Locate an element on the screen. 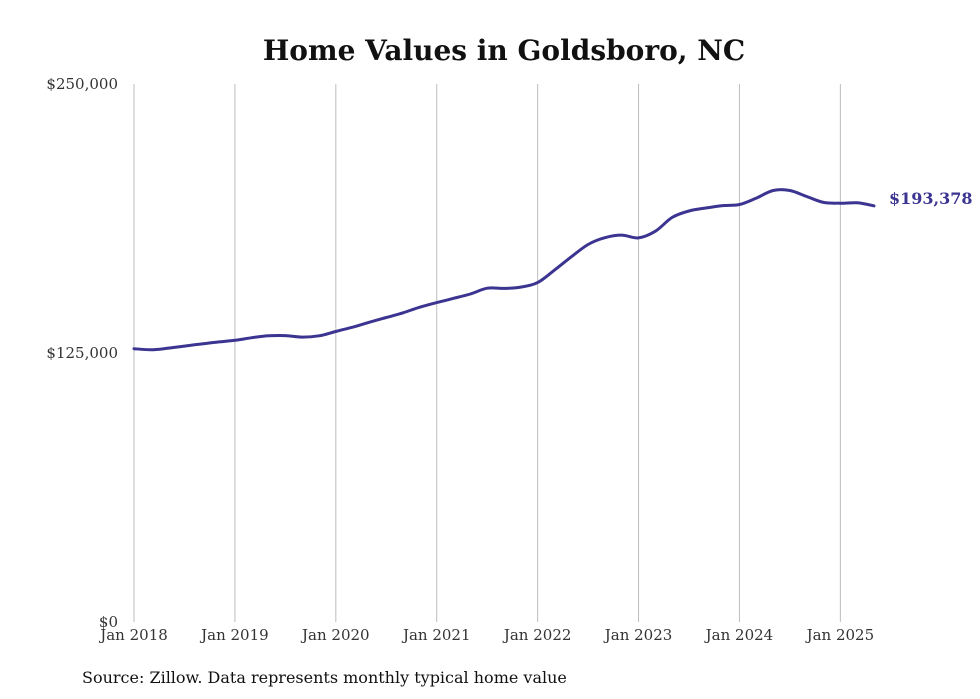 Image resolution: width=980 pixels, height=699 pixels. y-axis-ticks: $0 $125,000 $250,000 is located at coordinates (82, 353).